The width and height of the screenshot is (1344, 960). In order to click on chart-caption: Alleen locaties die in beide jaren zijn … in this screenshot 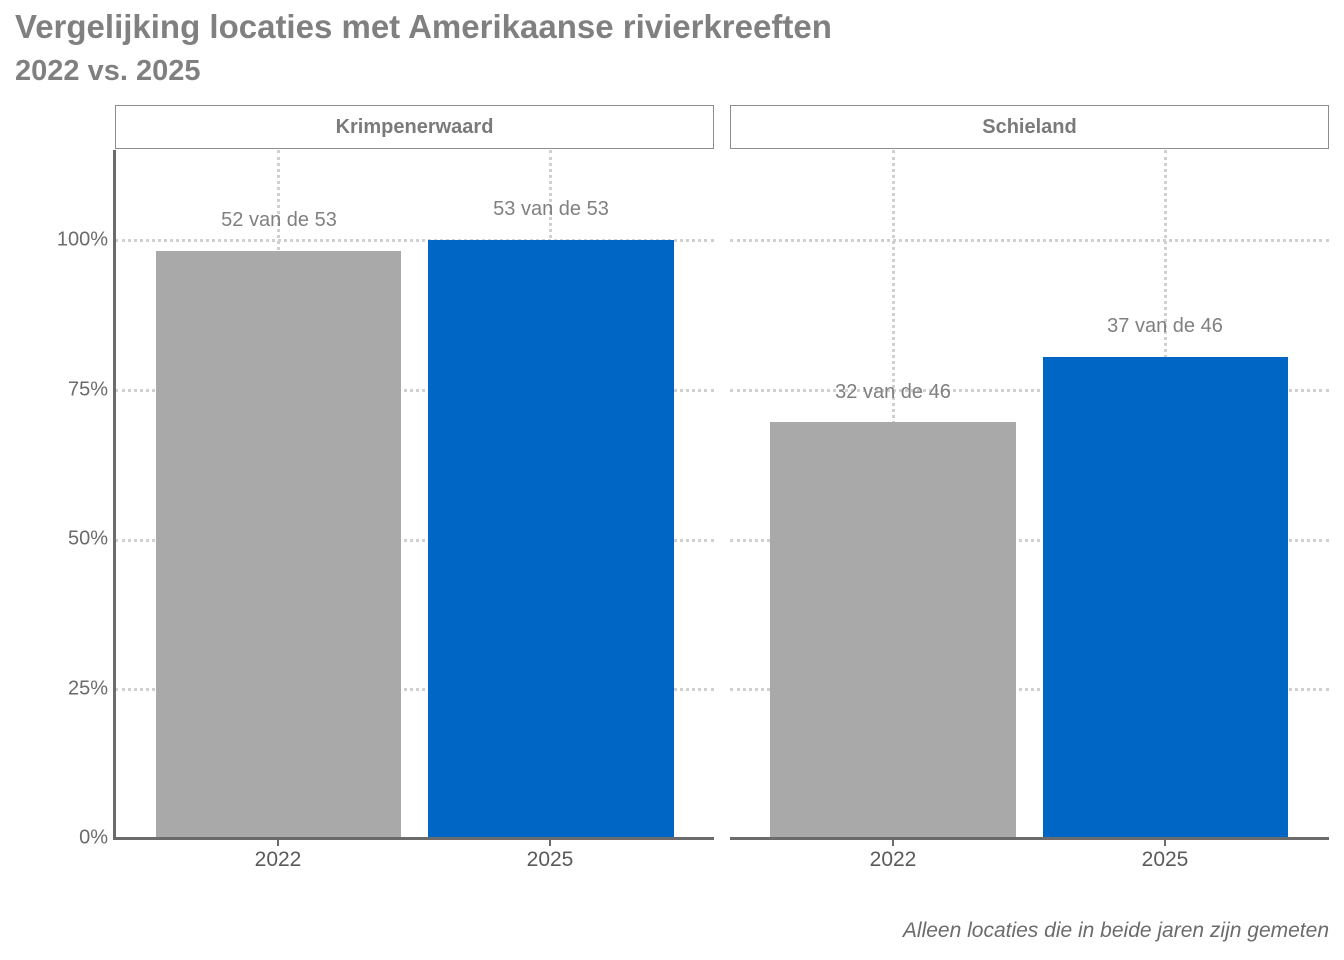, I will do `click(1115, 930)`.